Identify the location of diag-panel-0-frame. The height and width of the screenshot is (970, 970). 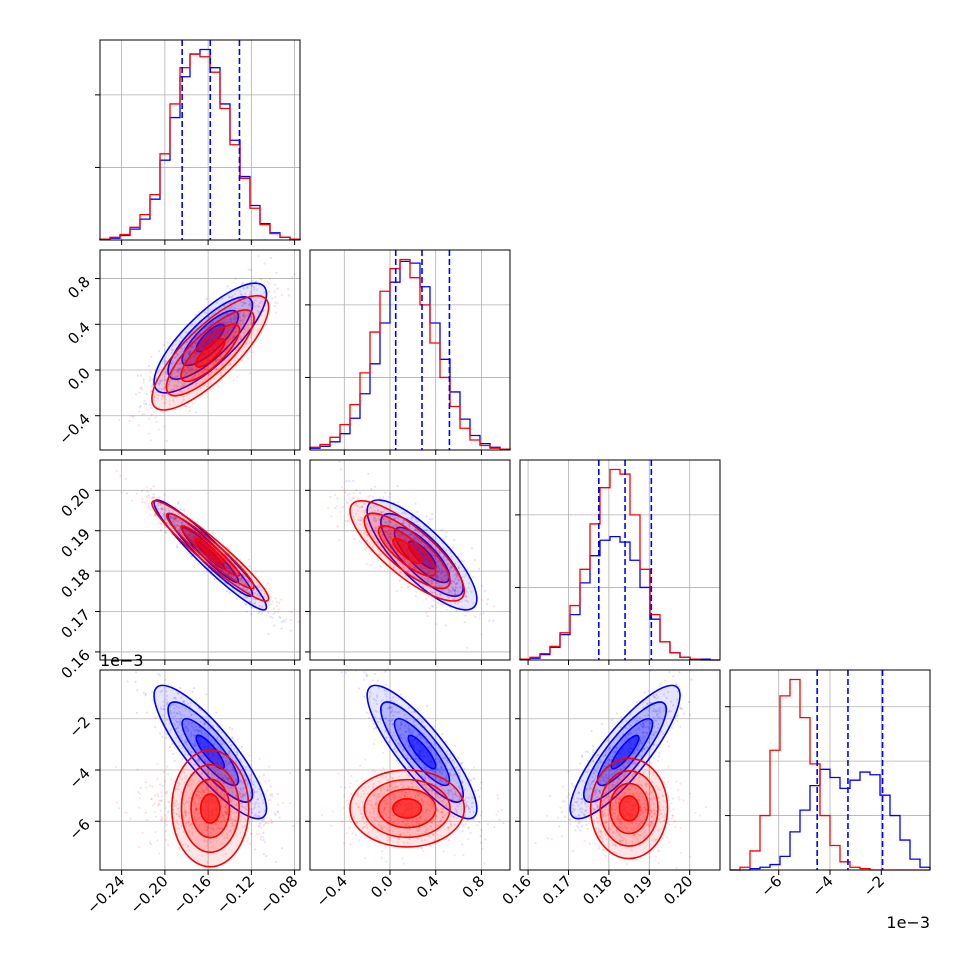
(200, 140).